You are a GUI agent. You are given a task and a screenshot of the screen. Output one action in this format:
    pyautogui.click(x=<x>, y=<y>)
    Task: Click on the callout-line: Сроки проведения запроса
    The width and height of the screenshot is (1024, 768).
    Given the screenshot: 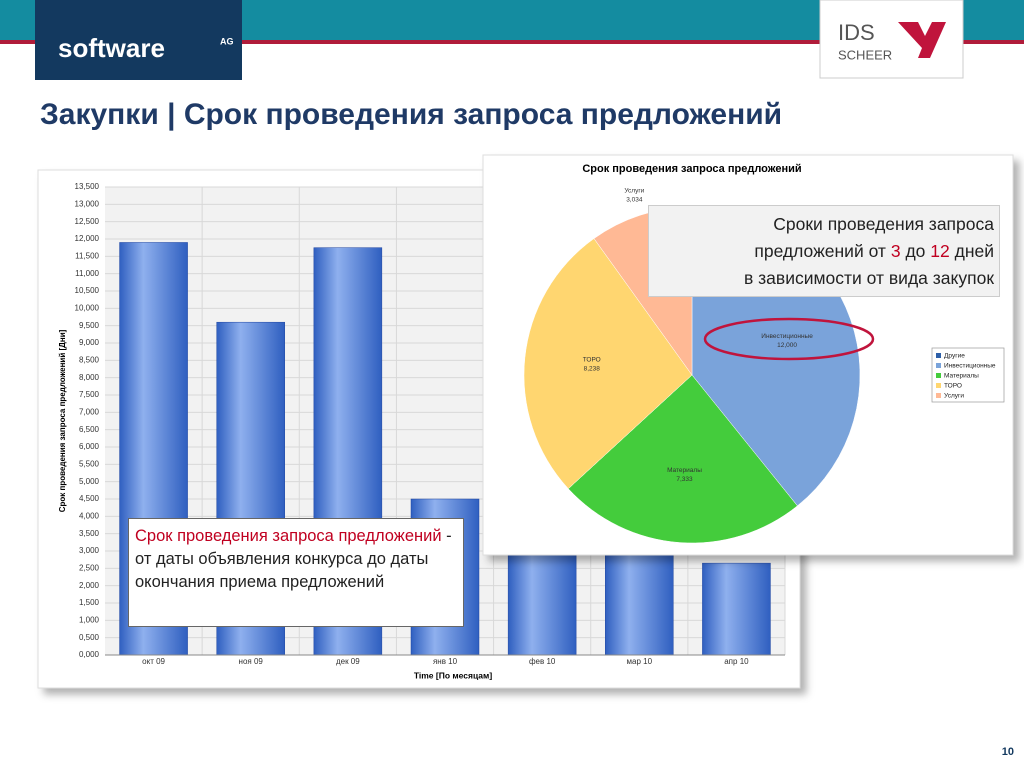 What is the action you would take?
    pyautogui.click(x=883, y=224)
    